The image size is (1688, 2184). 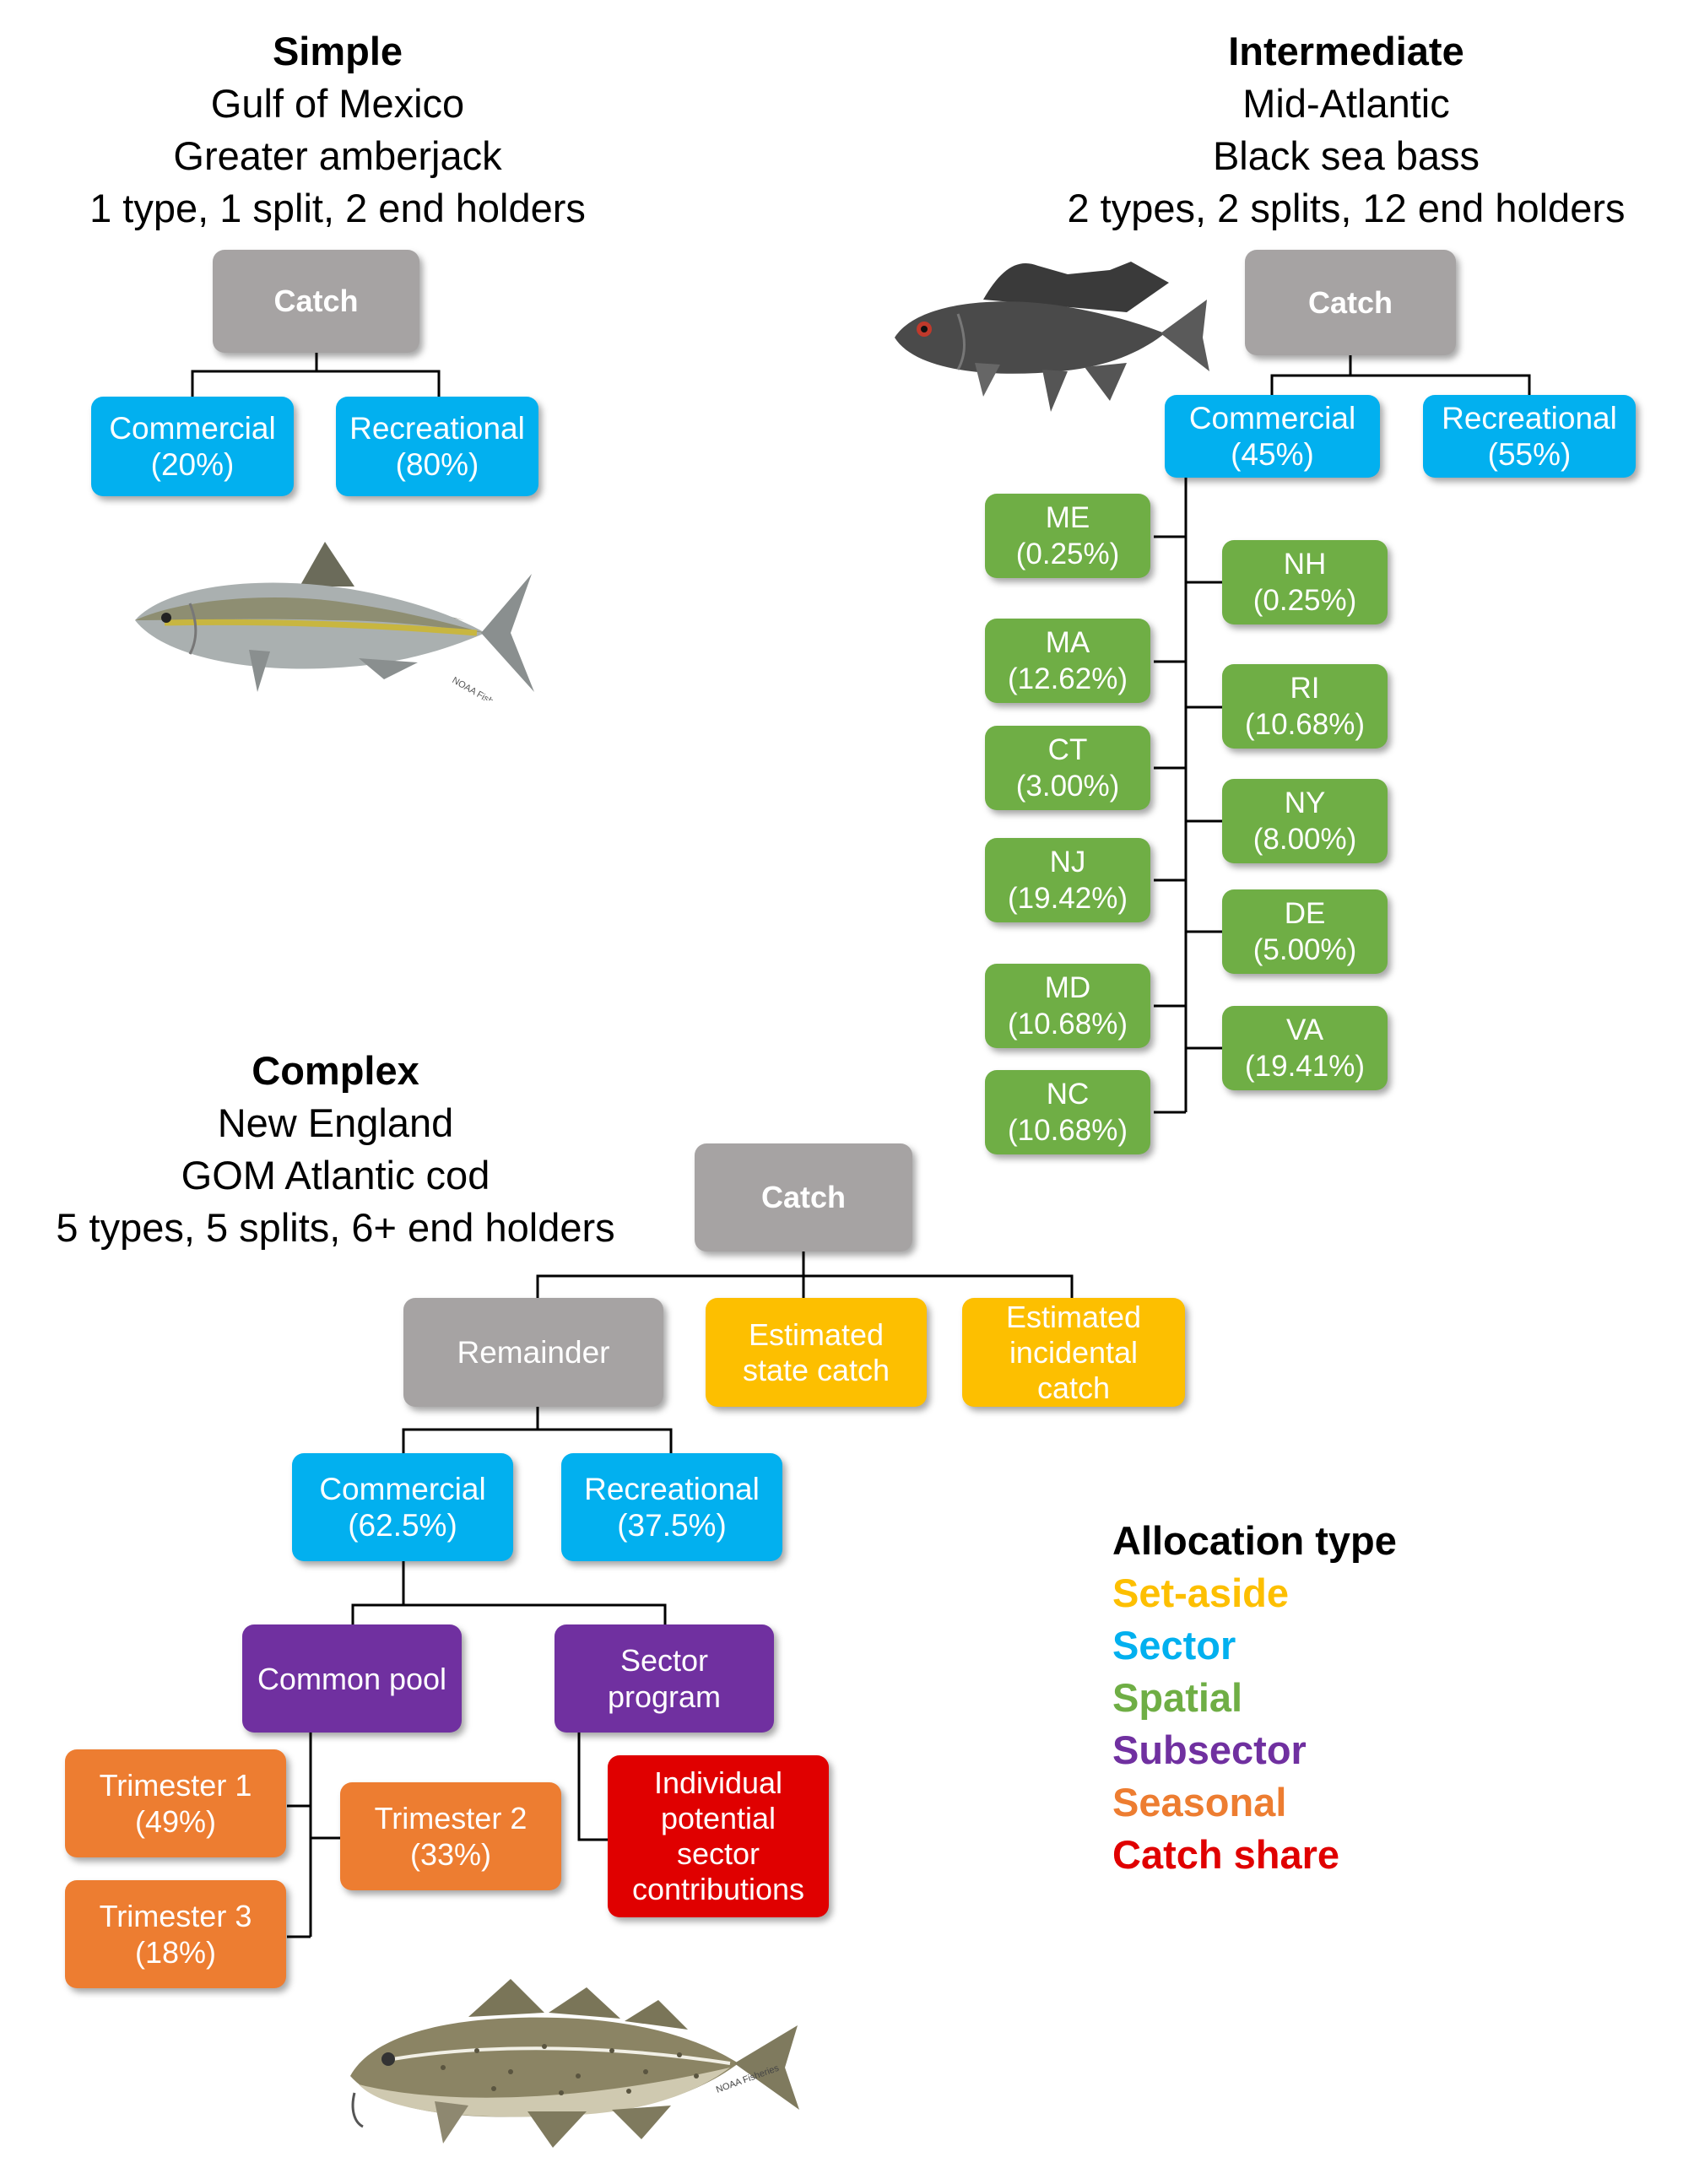 What do you see at coordinates (1305, 1066) in the screenshot?
I see `state-pct: (19.41%)` at bounding box center [1305, 1066].